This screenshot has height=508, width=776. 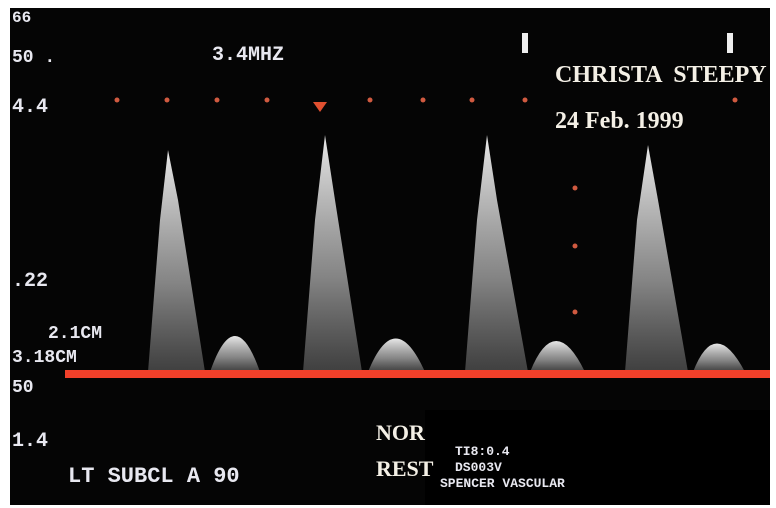 What do you see at coordinates (30, 107) in the screenshot?
I see `scale-top: 4.4` at bounding box center [30, 107].